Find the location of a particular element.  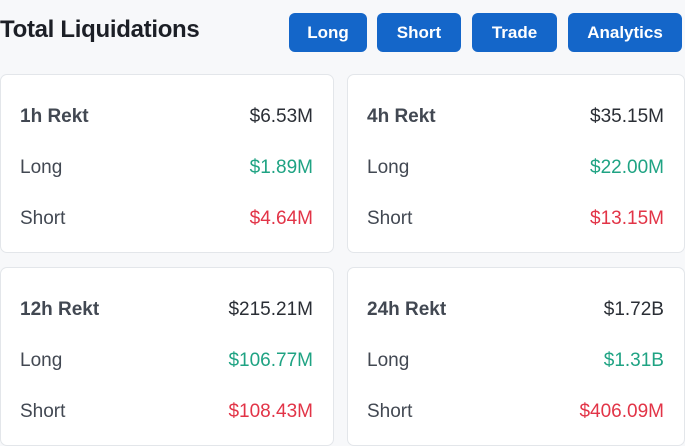

stat-row: Short $4.64M is located at coordinates (166, 219).